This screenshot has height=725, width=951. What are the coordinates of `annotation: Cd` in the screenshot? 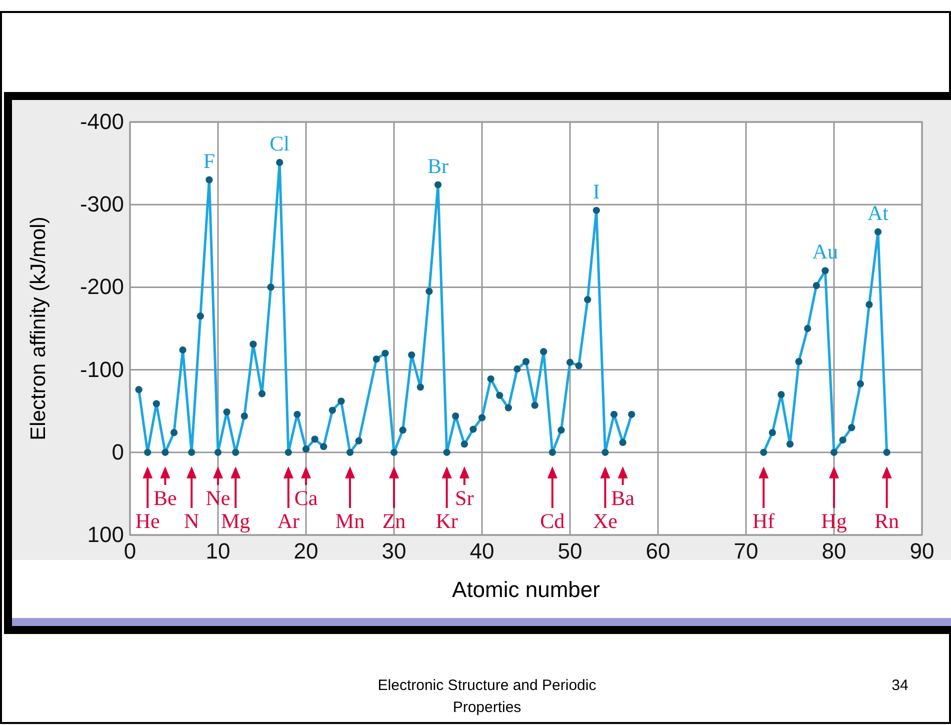 It's located at (553, 521).